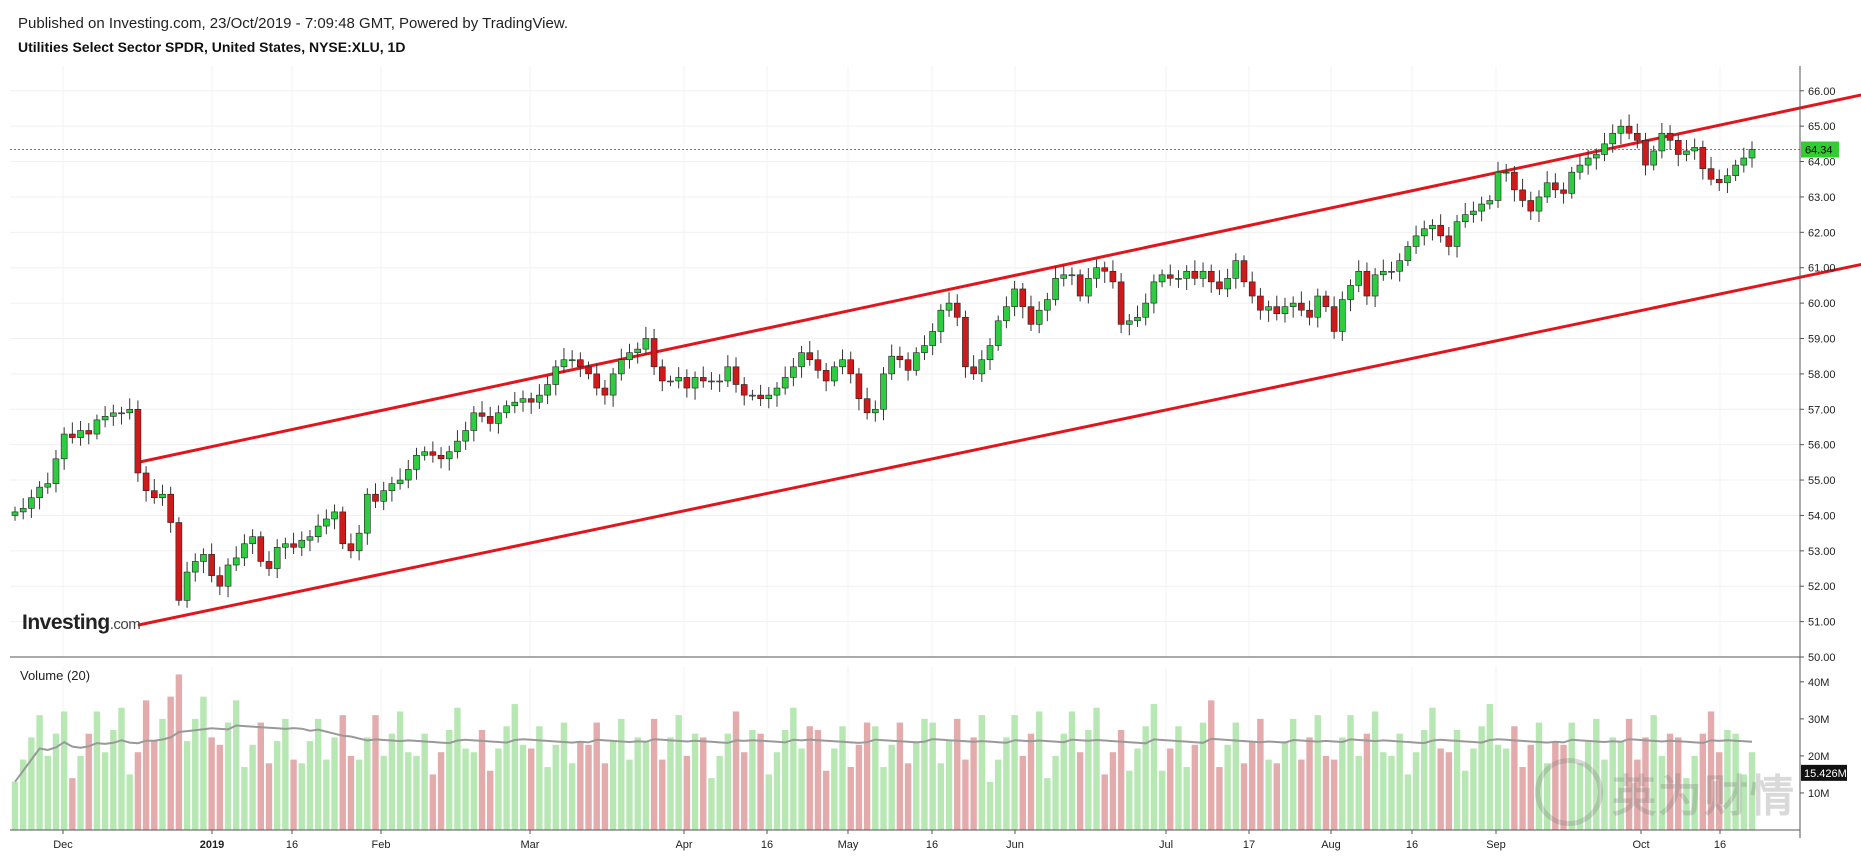  What do you see at coordinates (1822, 163) in the screenshot?
I see `price-tick-label: 64.00` at bounding box center [1822, 163].